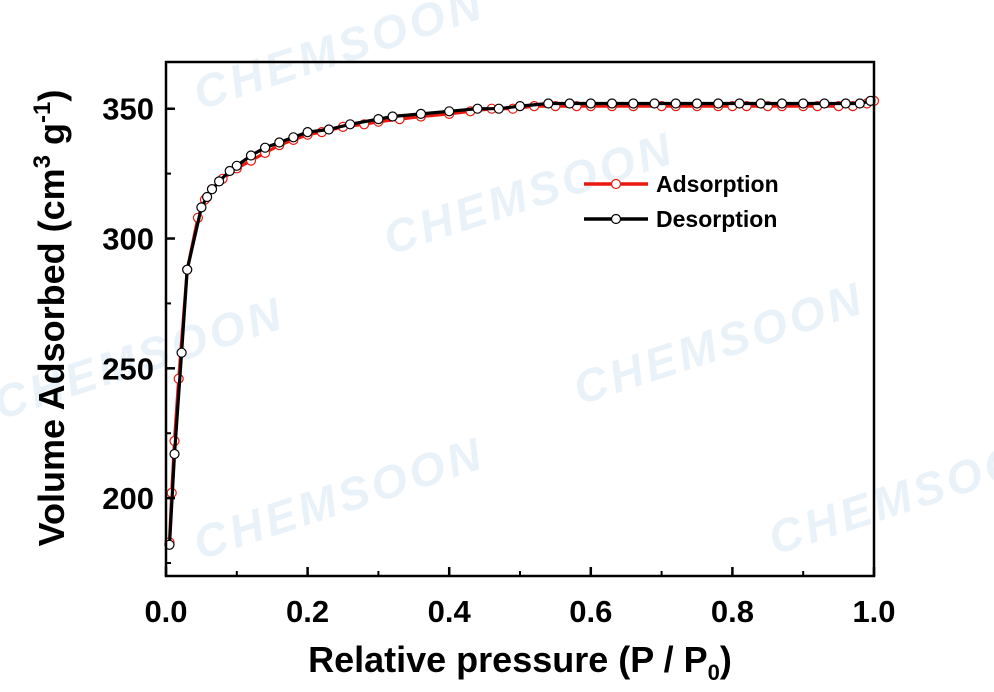 This screenshot has width=994, height=692. What do you see at coordinates (732, 611) in the screenshot?
I see `x-tick-label: 0.8` at bounding box center [732, 611].